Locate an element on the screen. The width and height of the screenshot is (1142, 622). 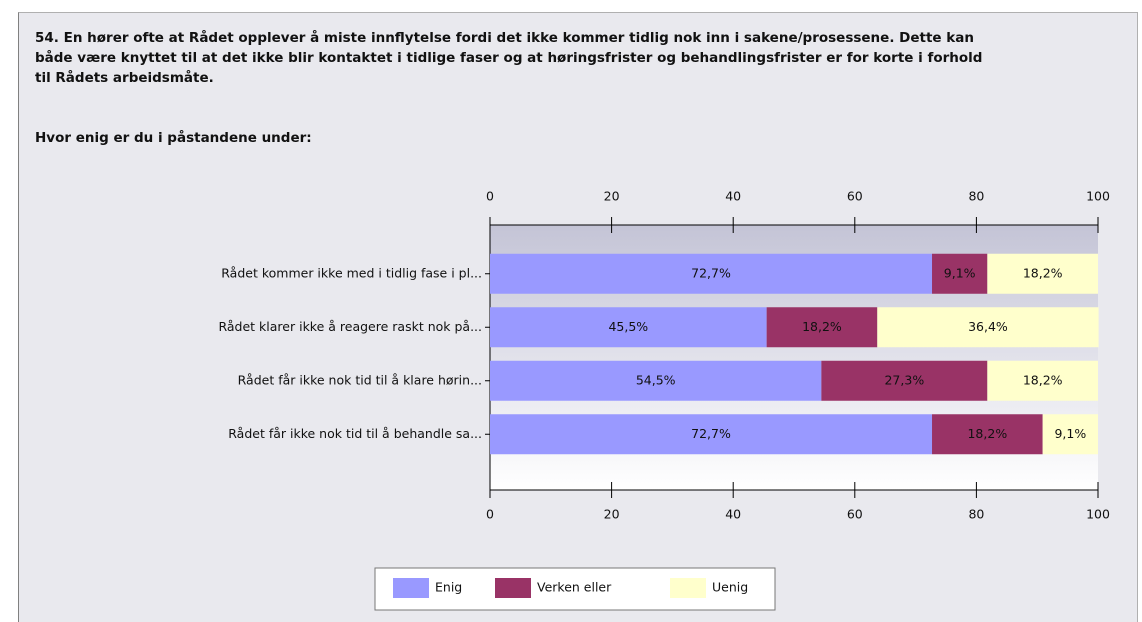
x-tick-label-bottom: 0 is located at coordinates (490, 514).